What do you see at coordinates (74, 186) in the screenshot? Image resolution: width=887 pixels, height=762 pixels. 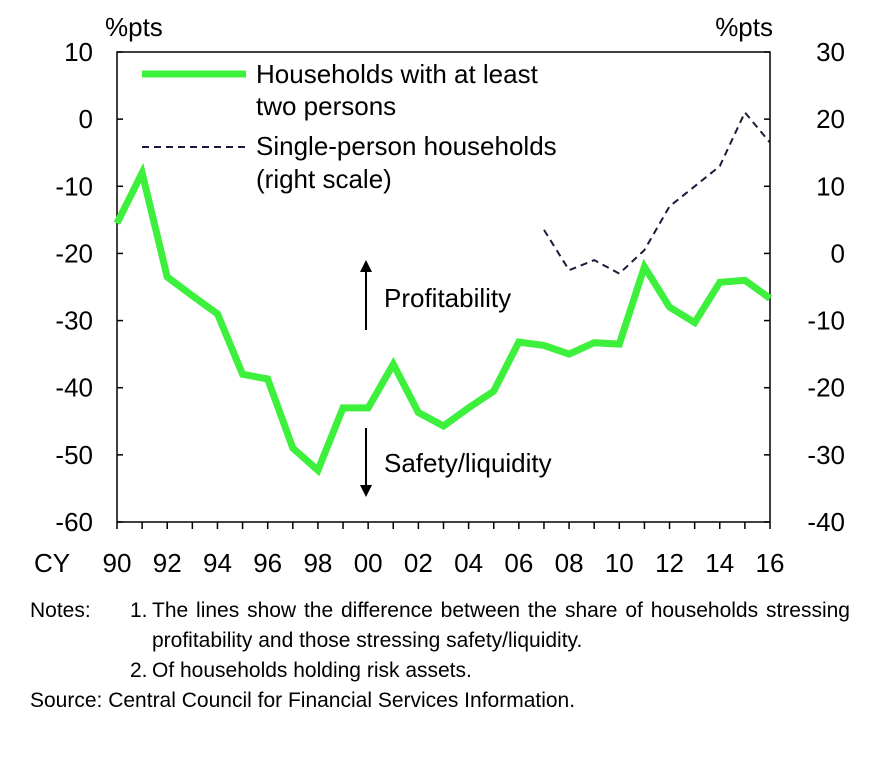 I see `left-tick-label: -10` at bounding box center [74, 186].